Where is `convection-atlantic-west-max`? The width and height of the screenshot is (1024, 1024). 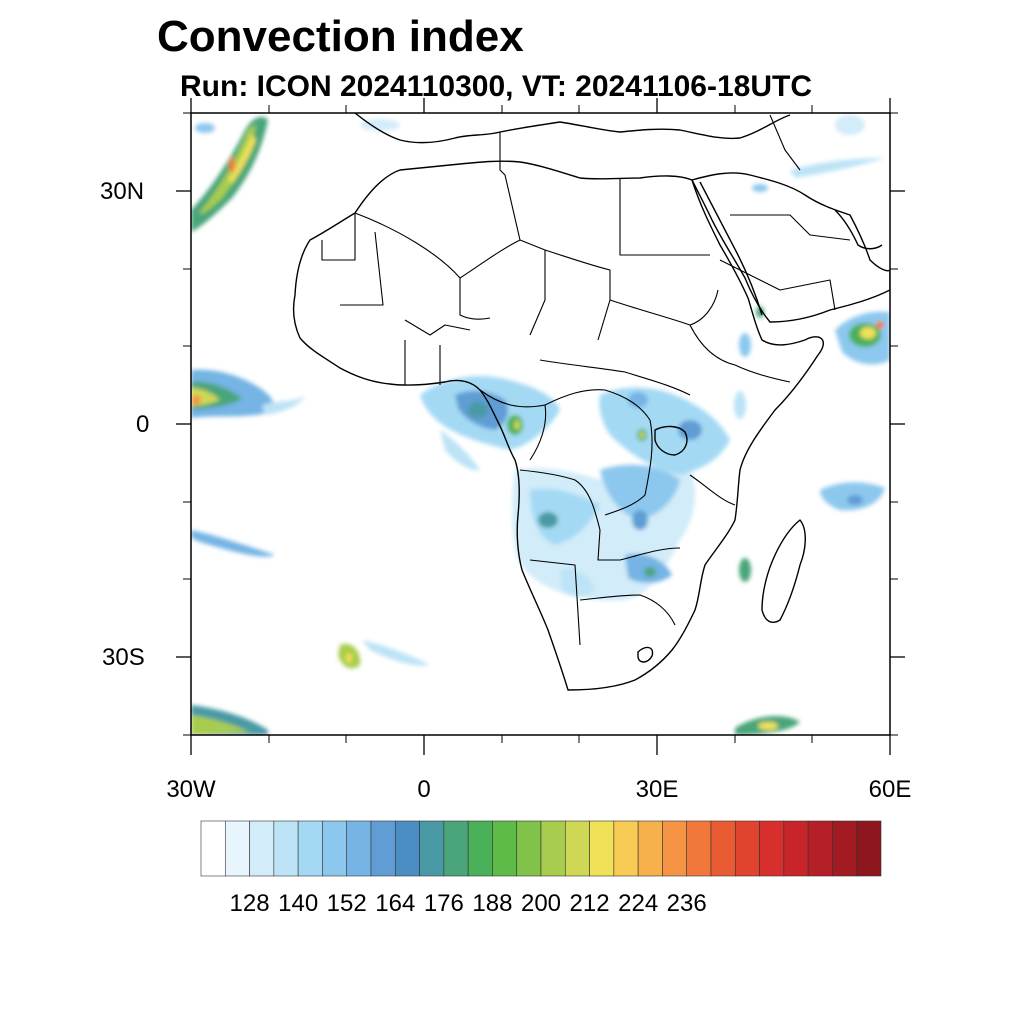
convection-atlantic-west-max is located at coordinates (196, 400).